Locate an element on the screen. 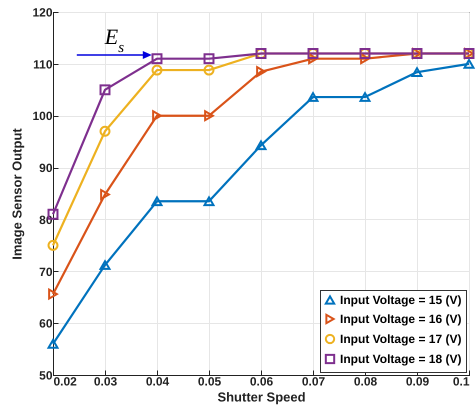 The width and height of the screenshot is (476, 416). x-tick-label: 0.07 is located at coordinates (314, 381).